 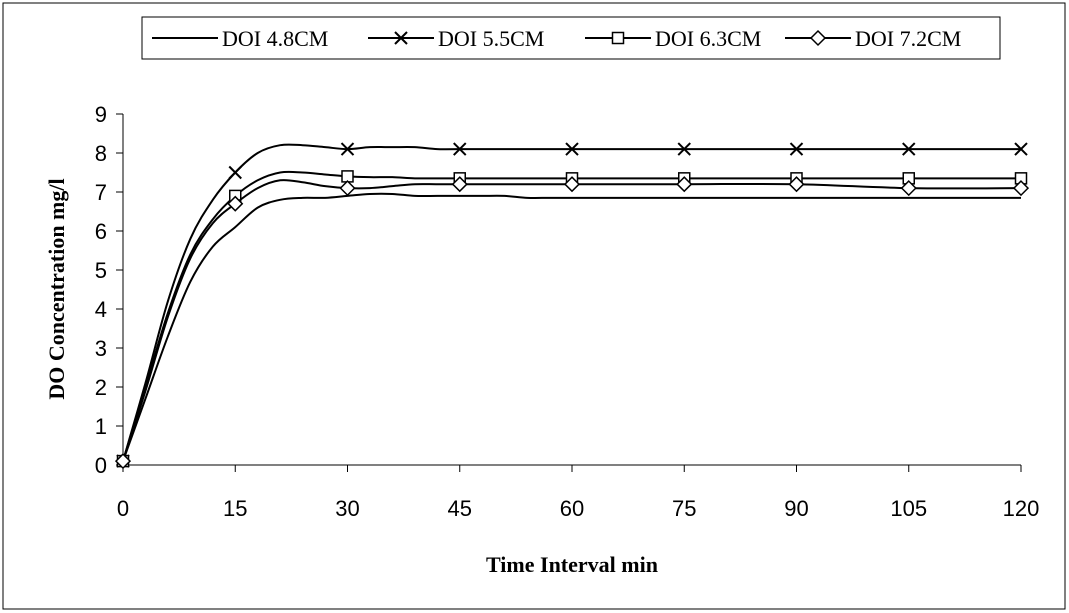 What do you see at coordinates (101, 153) in the screenshot?
I see `y-tick-label: 8` at bounding box center [101, 153].